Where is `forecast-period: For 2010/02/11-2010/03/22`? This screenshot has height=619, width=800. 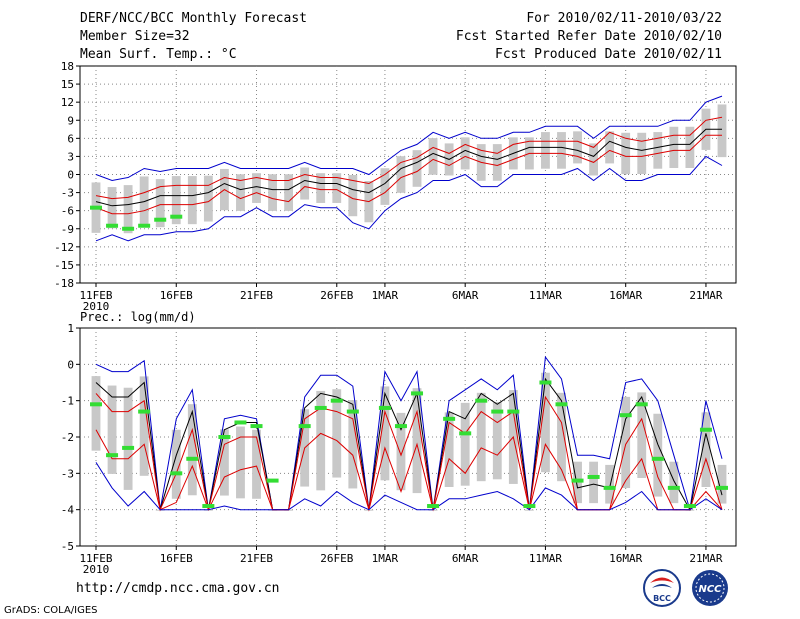 forecast-period: For 2010/02/11-2010/03/22 is located at coordinates (624, 18).